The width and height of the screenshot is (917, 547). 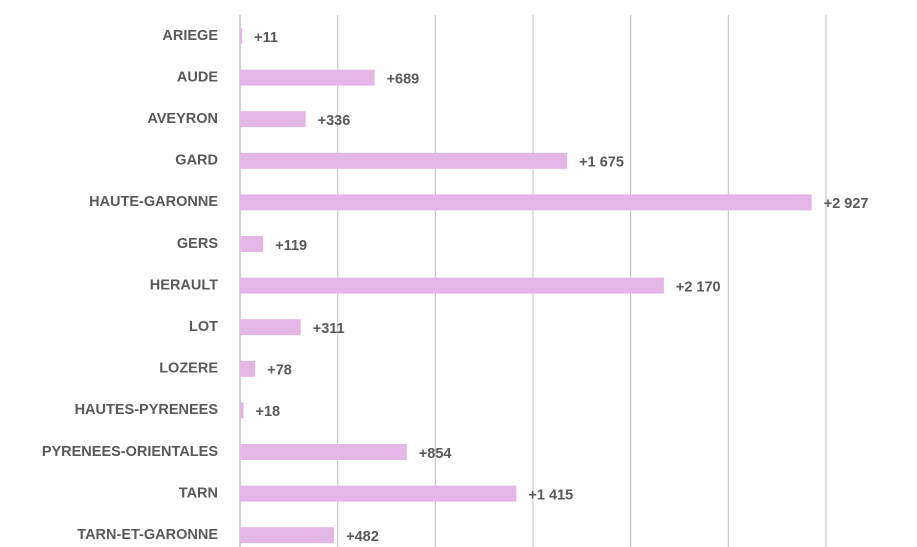 What do you see at coordinates (698, 287) in the screenshot?
I see `value-label: +2 170` at bounding box center [698, 287].